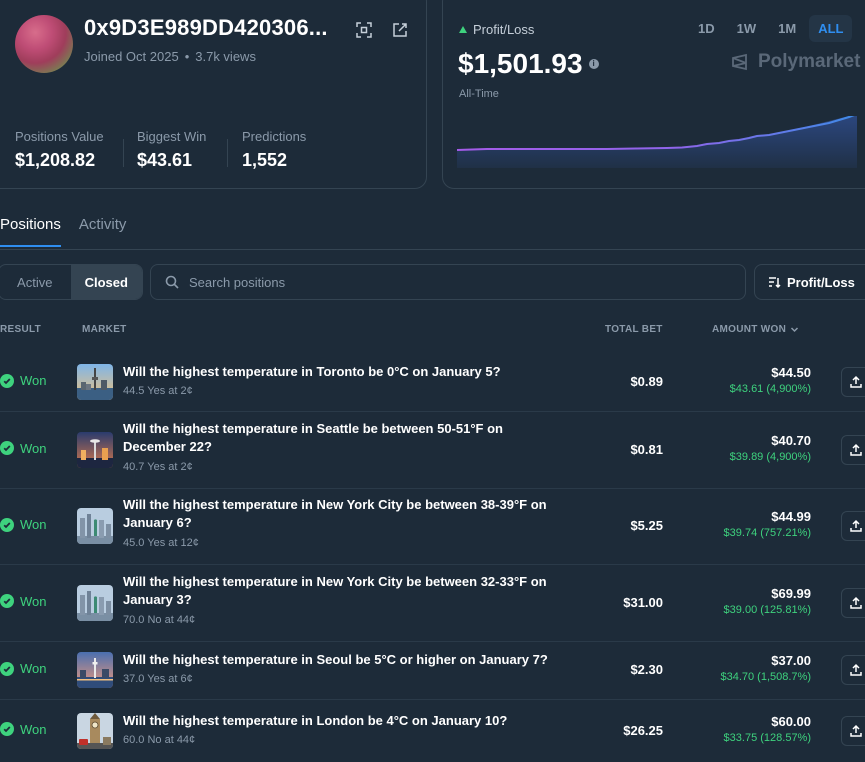  I want to click on joined-date: Joined Oct 2025, so click(131, 56).